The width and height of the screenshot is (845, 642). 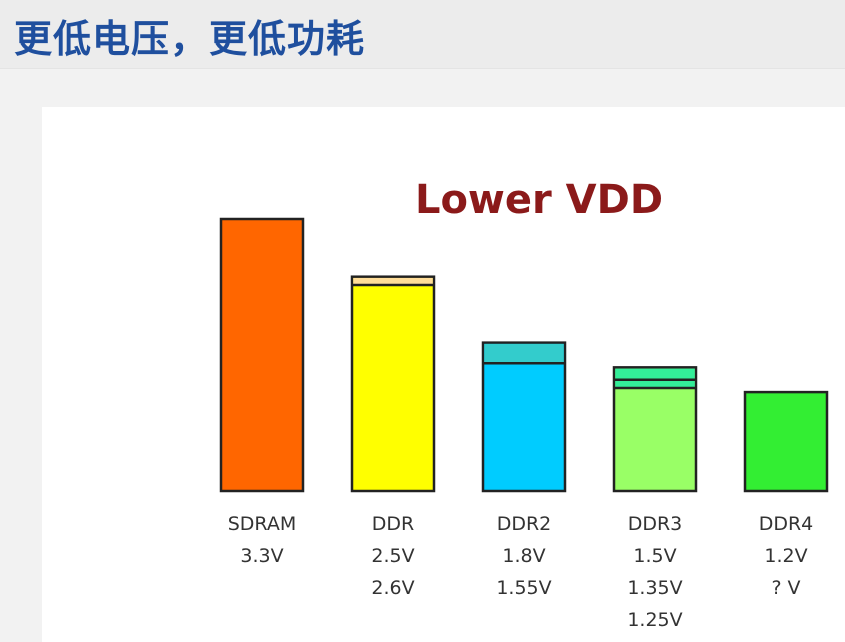 What do you see at coordinates (786, 524) in the screenshot?
I see `category-label: DDR4` at bounding box center [786, 524].